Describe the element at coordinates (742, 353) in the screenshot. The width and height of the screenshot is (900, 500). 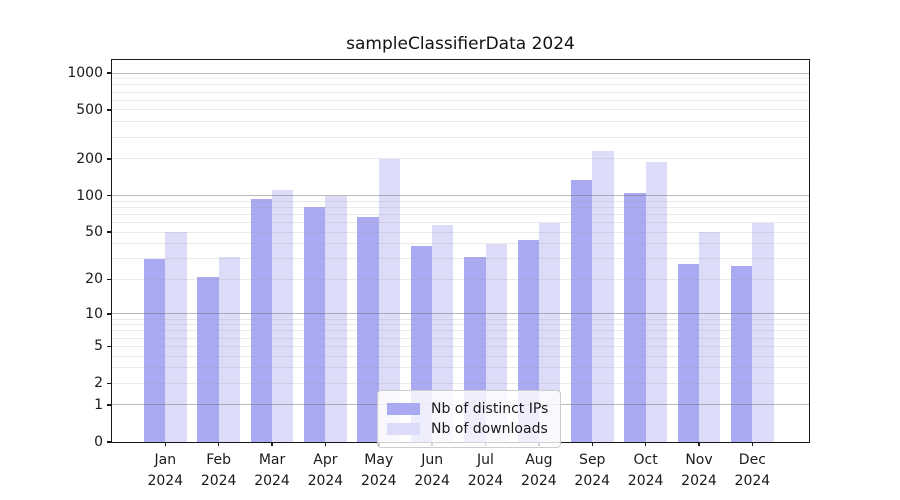
I see `bar-nb-of-distinct-ips-dec` at that location.